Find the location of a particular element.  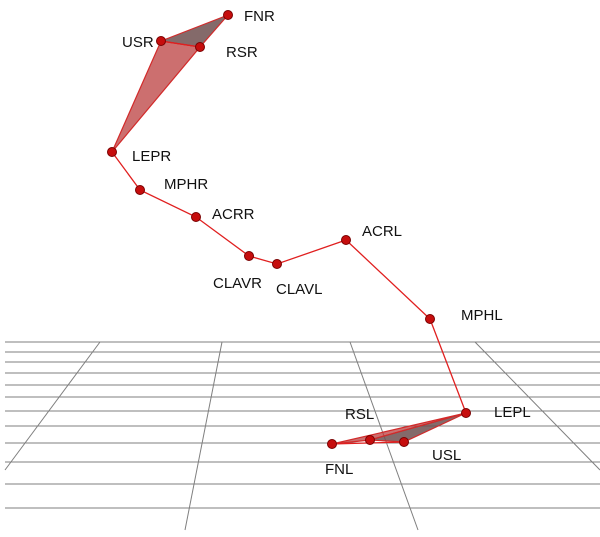

label-lepr: LEPR is located at coordinates (151, 156).